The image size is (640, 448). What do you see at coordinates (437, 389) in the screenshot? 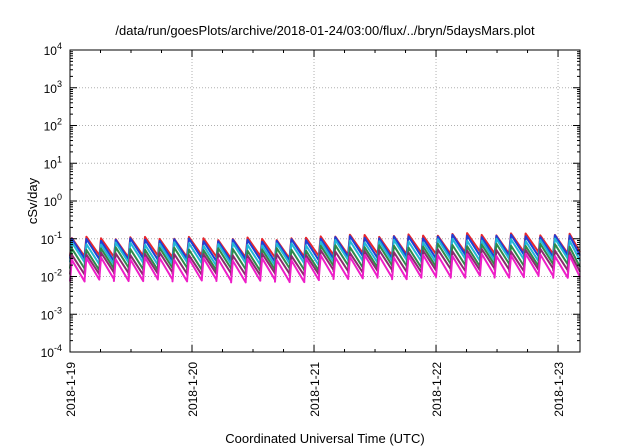
I see `x-tick-label: 2018-1-22` at bounding box center [437, 389].